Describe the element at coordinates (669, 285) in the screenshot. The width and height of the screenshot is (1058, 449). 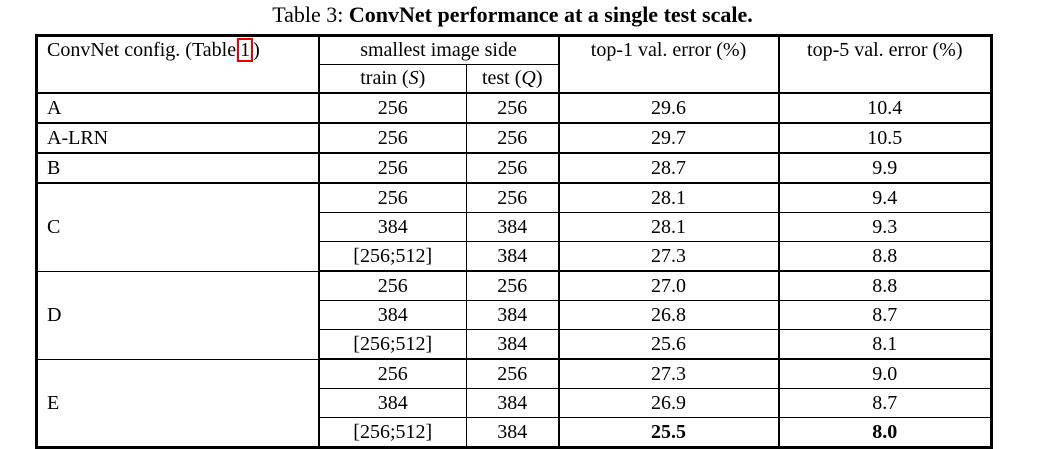
I see `top1-cell: 27.0` at that location.